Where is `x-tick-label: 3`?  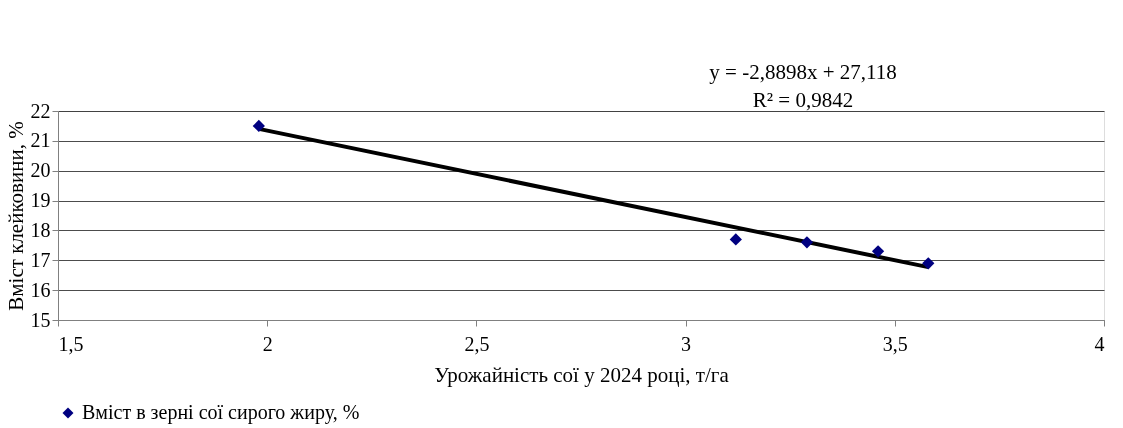 x-tick-label: 3 is located at coordinates (686, 343).